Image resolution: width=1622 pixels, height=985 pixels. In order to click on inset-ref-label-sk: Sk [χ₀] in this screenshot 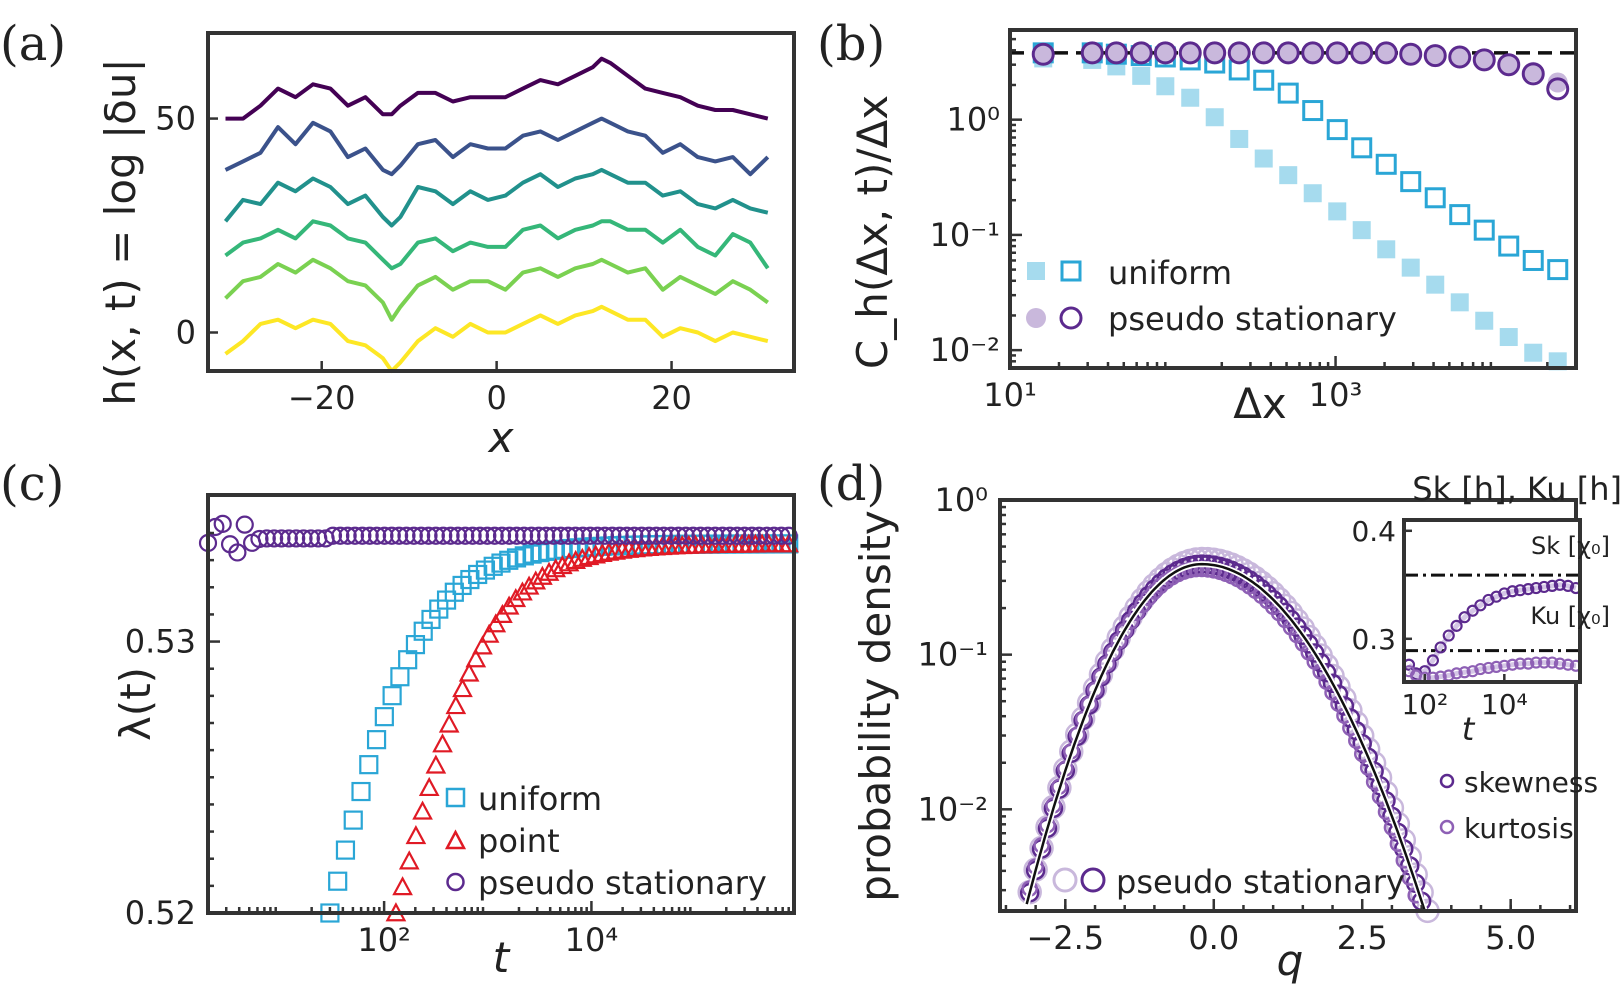, I will do `click(1570, 546)`.